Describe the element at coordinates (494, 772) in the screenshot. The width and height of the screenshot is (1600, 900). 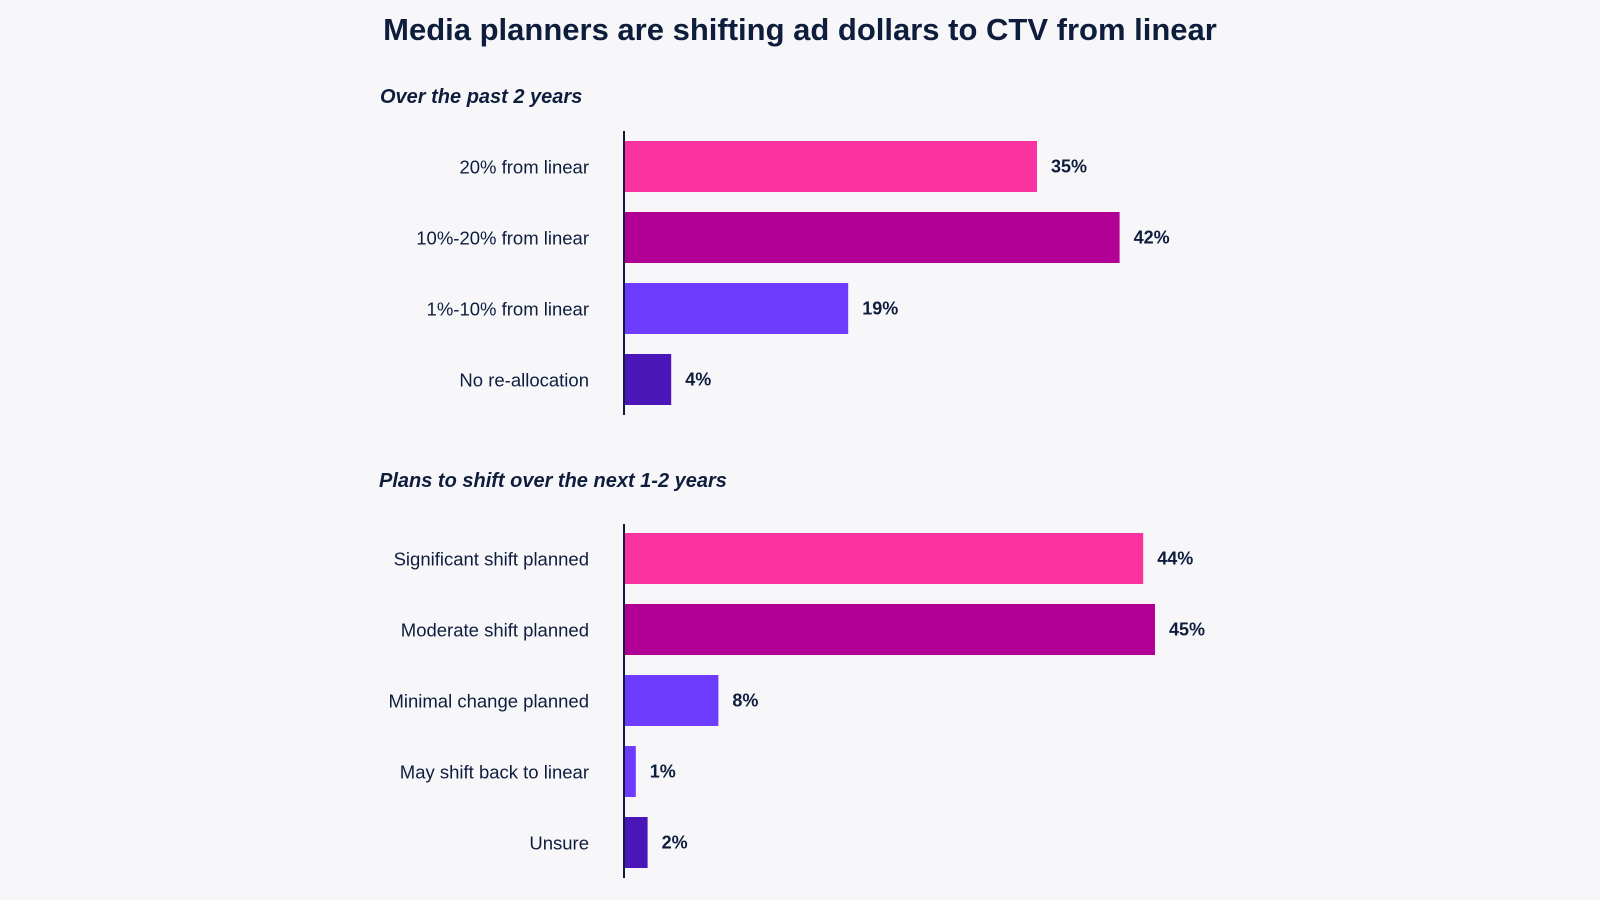
I see `category-label: May shift back to linear` at that location.